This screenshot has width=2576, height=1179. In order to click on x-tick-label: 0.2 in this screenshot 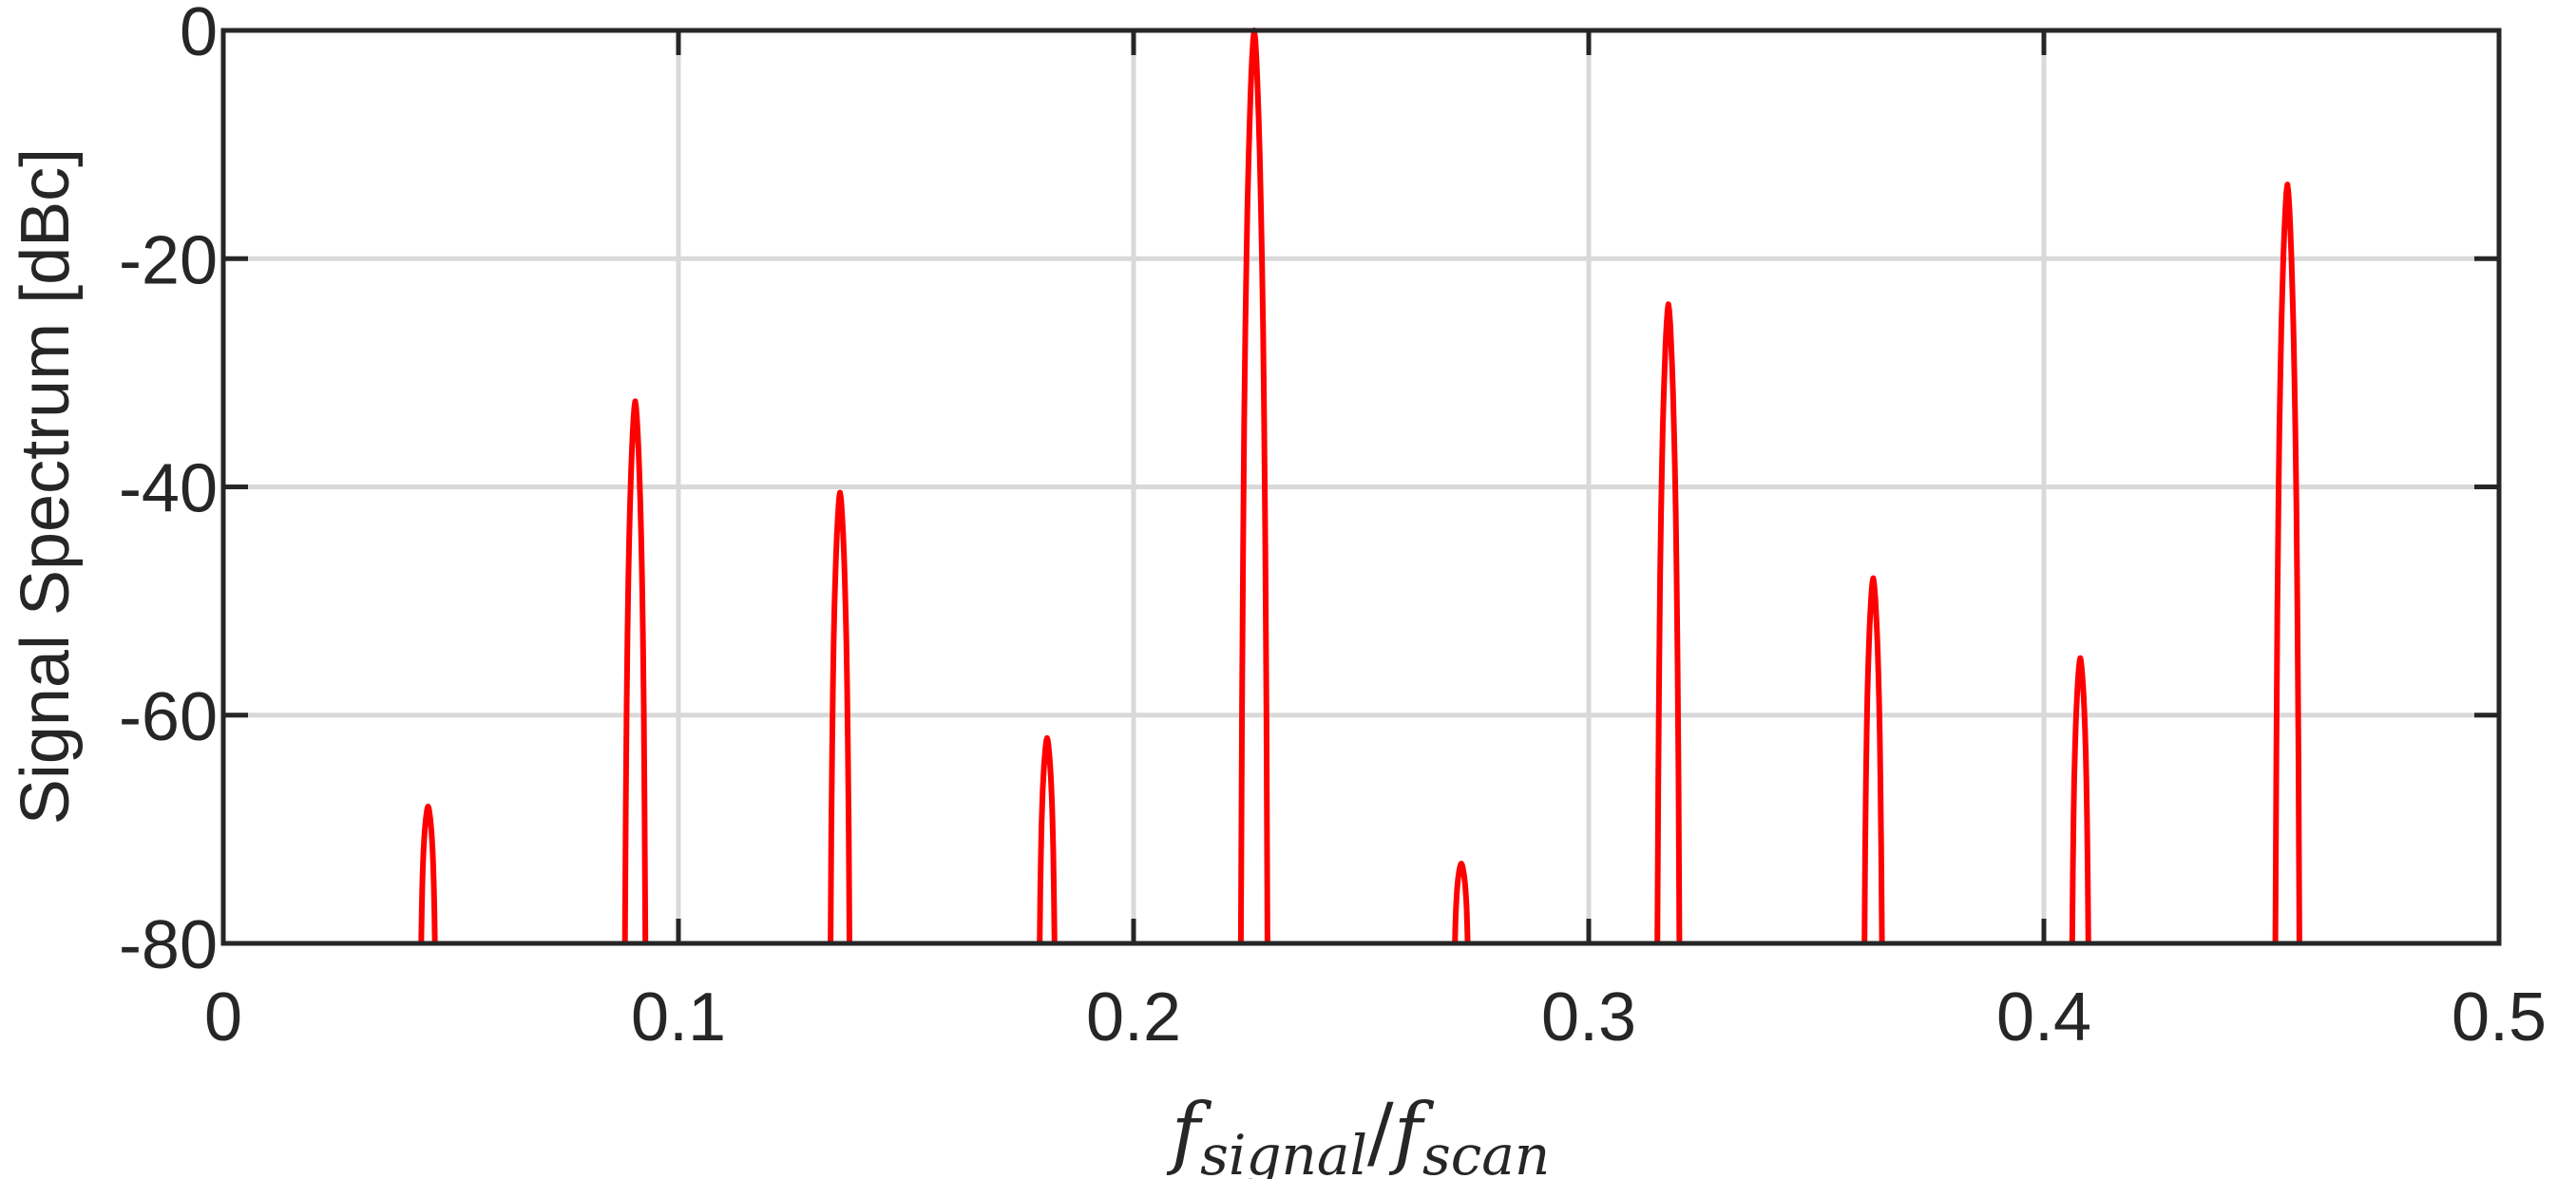, I will do `click(1133, 1017)`.